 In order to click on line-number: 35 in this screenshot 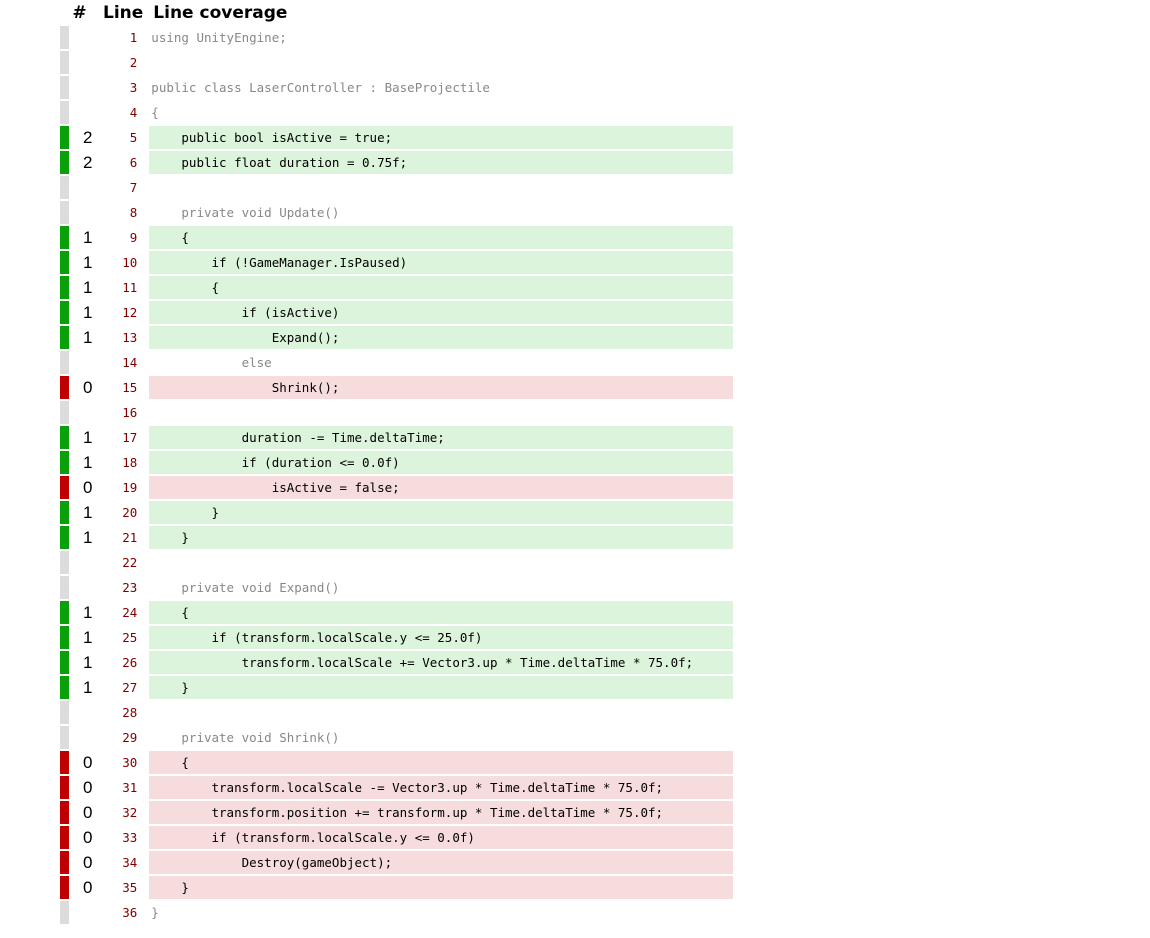, I will do `click(124, 888)`.